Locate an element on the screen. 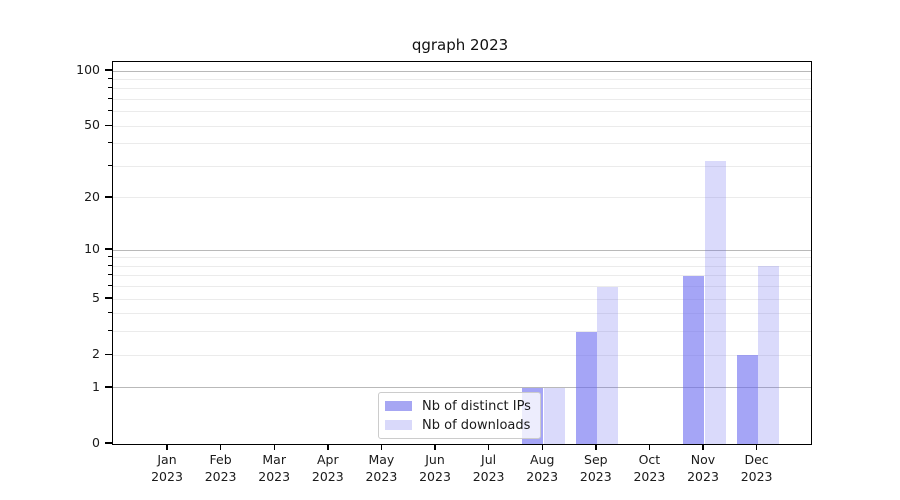 This screenshot has height=500, width=900. bar-nb-of-downloads-aug is located at coordinates (554, 416).